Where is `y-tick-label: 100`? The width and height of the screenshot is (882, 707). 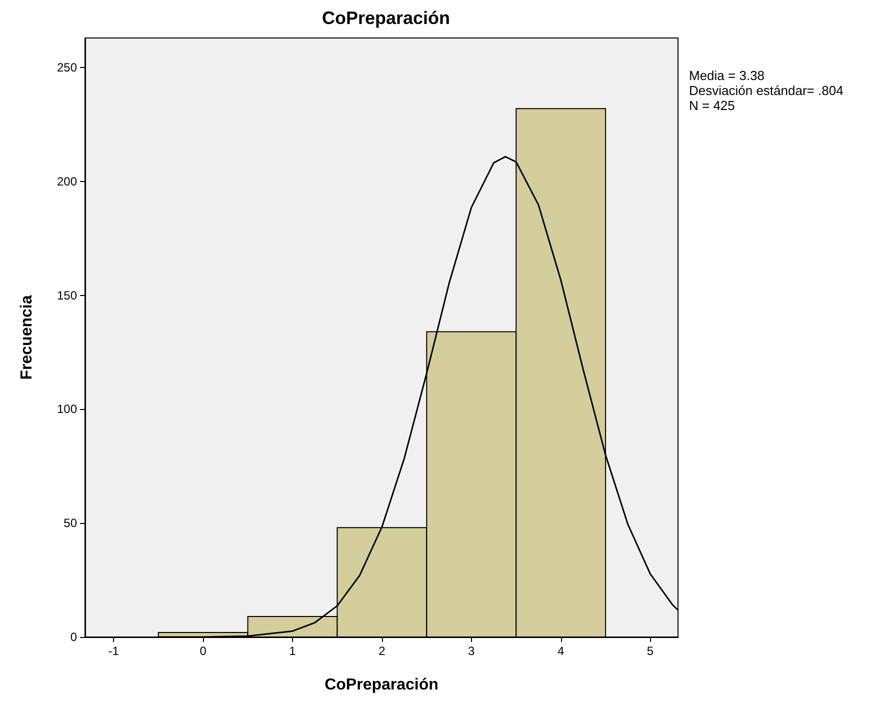
y-tick-label: 100 is located at coordinates (67, 409).